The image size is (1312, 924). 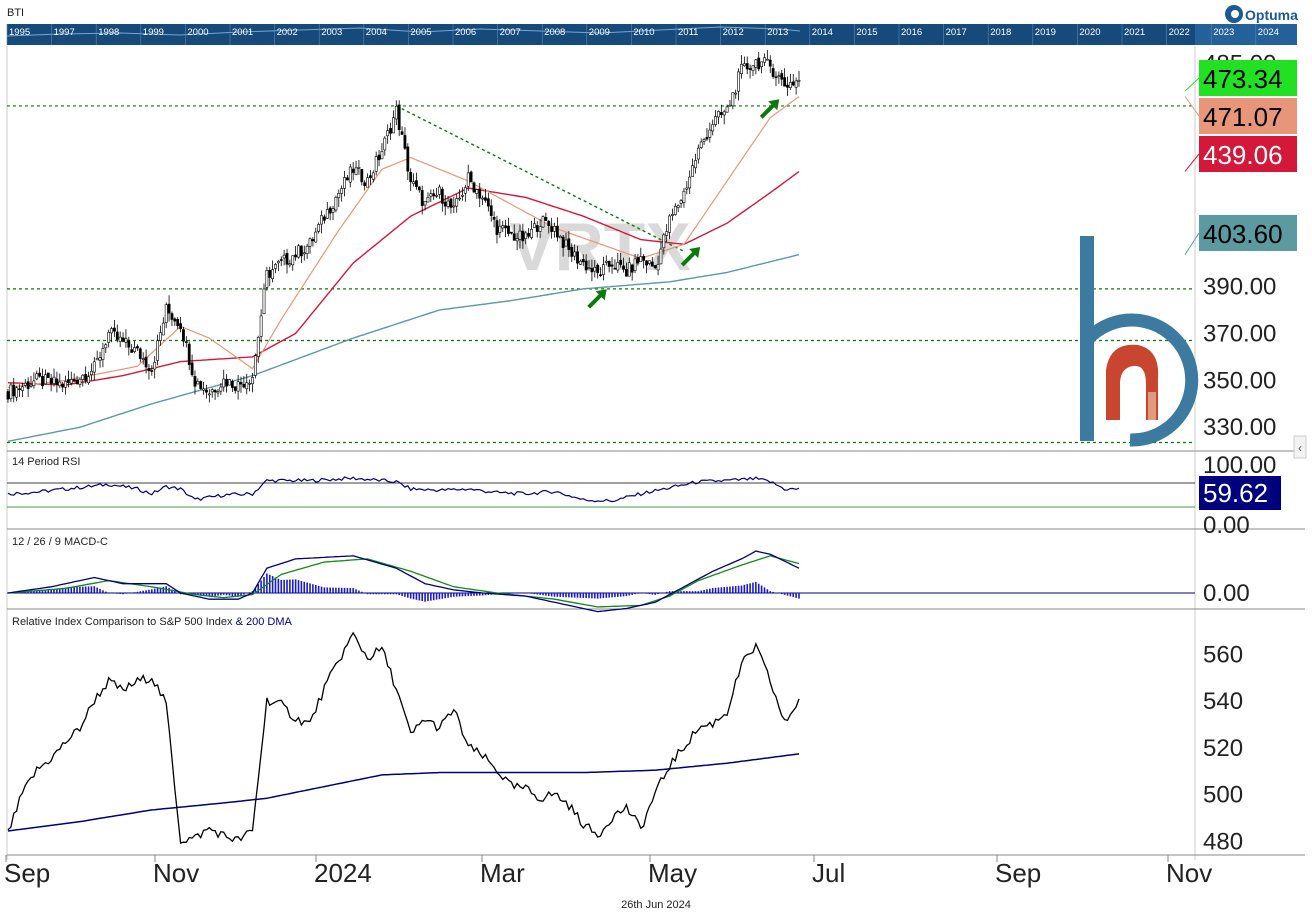 What do you see at coordinates (64, 32) in the screenshot?
I see `timeline-year-label: 1997` at bounding box center [64, 32].